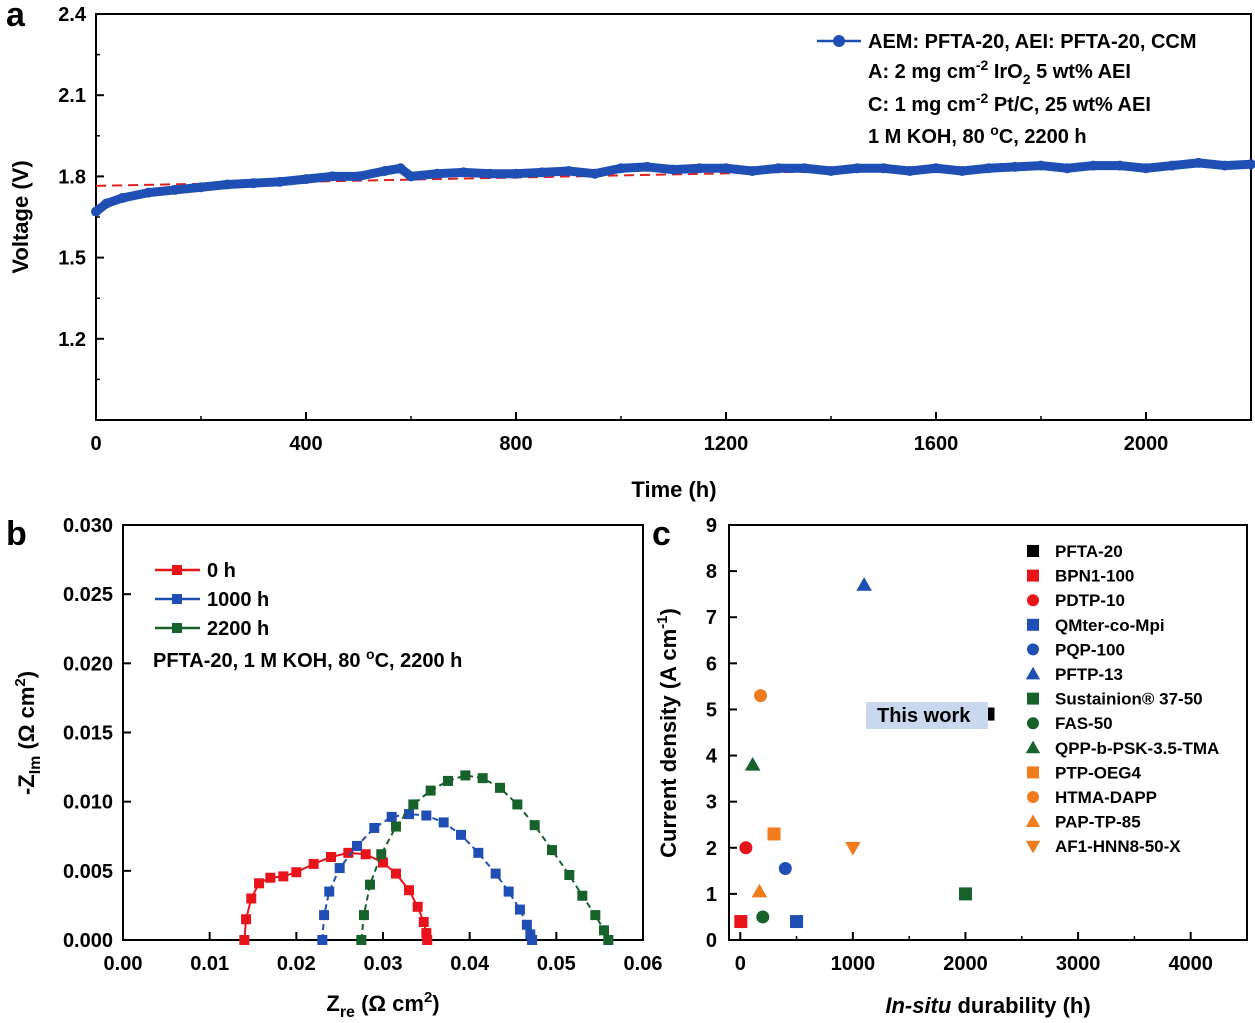 The image size is (1255, 1023). What do you see at coordinates (88, 872) in the screenshot?
I see `panel-b-y-tick-label: 0.005` at bounding box center [88, 872].